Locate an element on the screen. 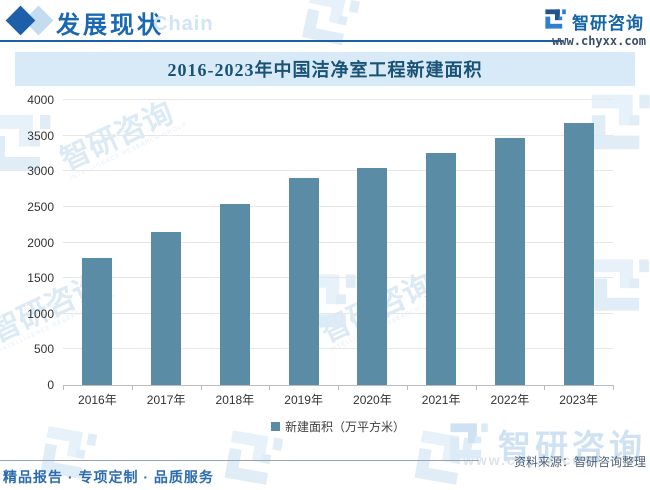 The width and height of the screenshot is (650, 490). source-text: 资料来源：智研咨询整理 is located at coordinates (579, 462).